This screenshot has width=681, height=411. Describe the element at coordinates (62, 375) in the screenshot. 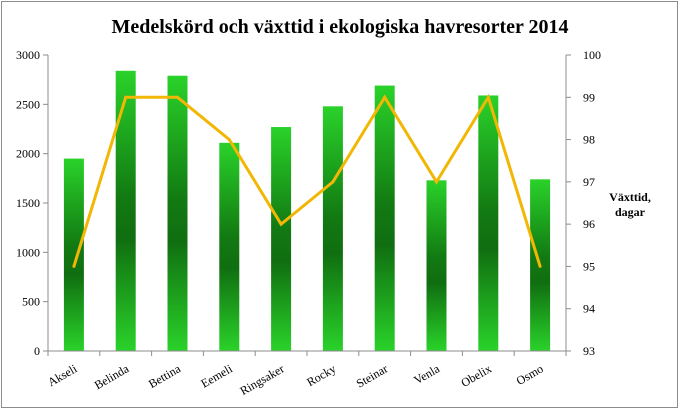

I see `category-label-akseli: Akseli` at that location.